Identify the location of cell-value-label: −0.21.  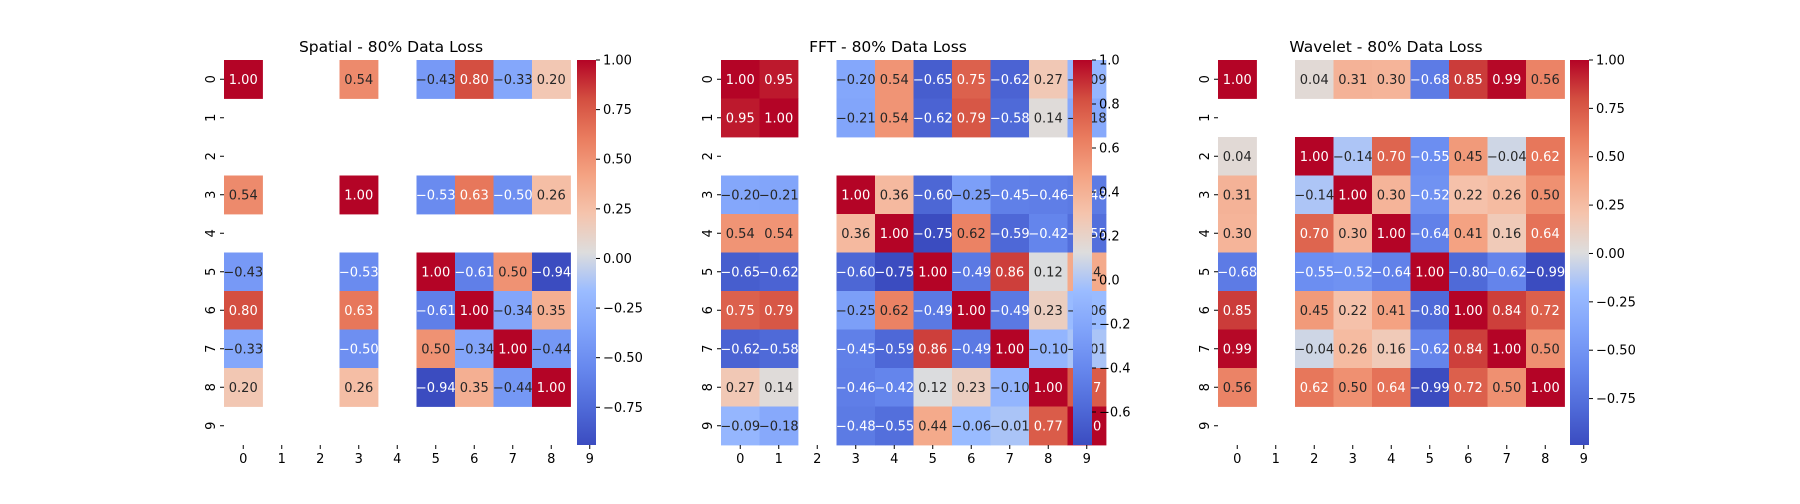
(856, 118).